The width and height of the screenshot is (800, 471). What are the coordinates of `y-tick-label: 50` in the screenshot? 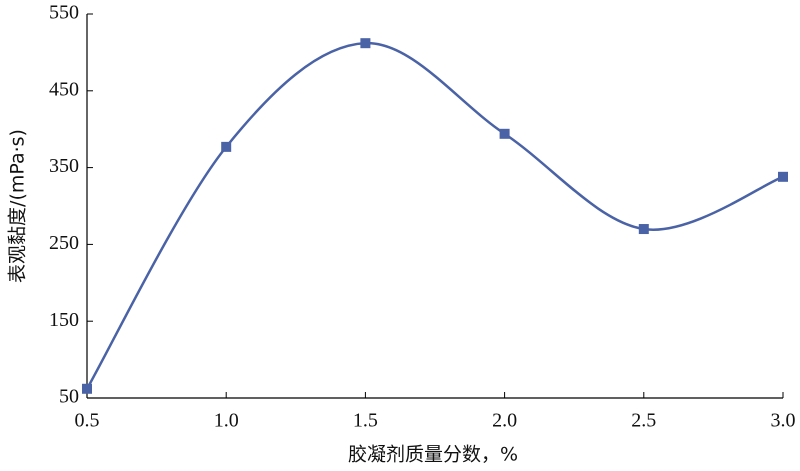 It's located at (69, 397).